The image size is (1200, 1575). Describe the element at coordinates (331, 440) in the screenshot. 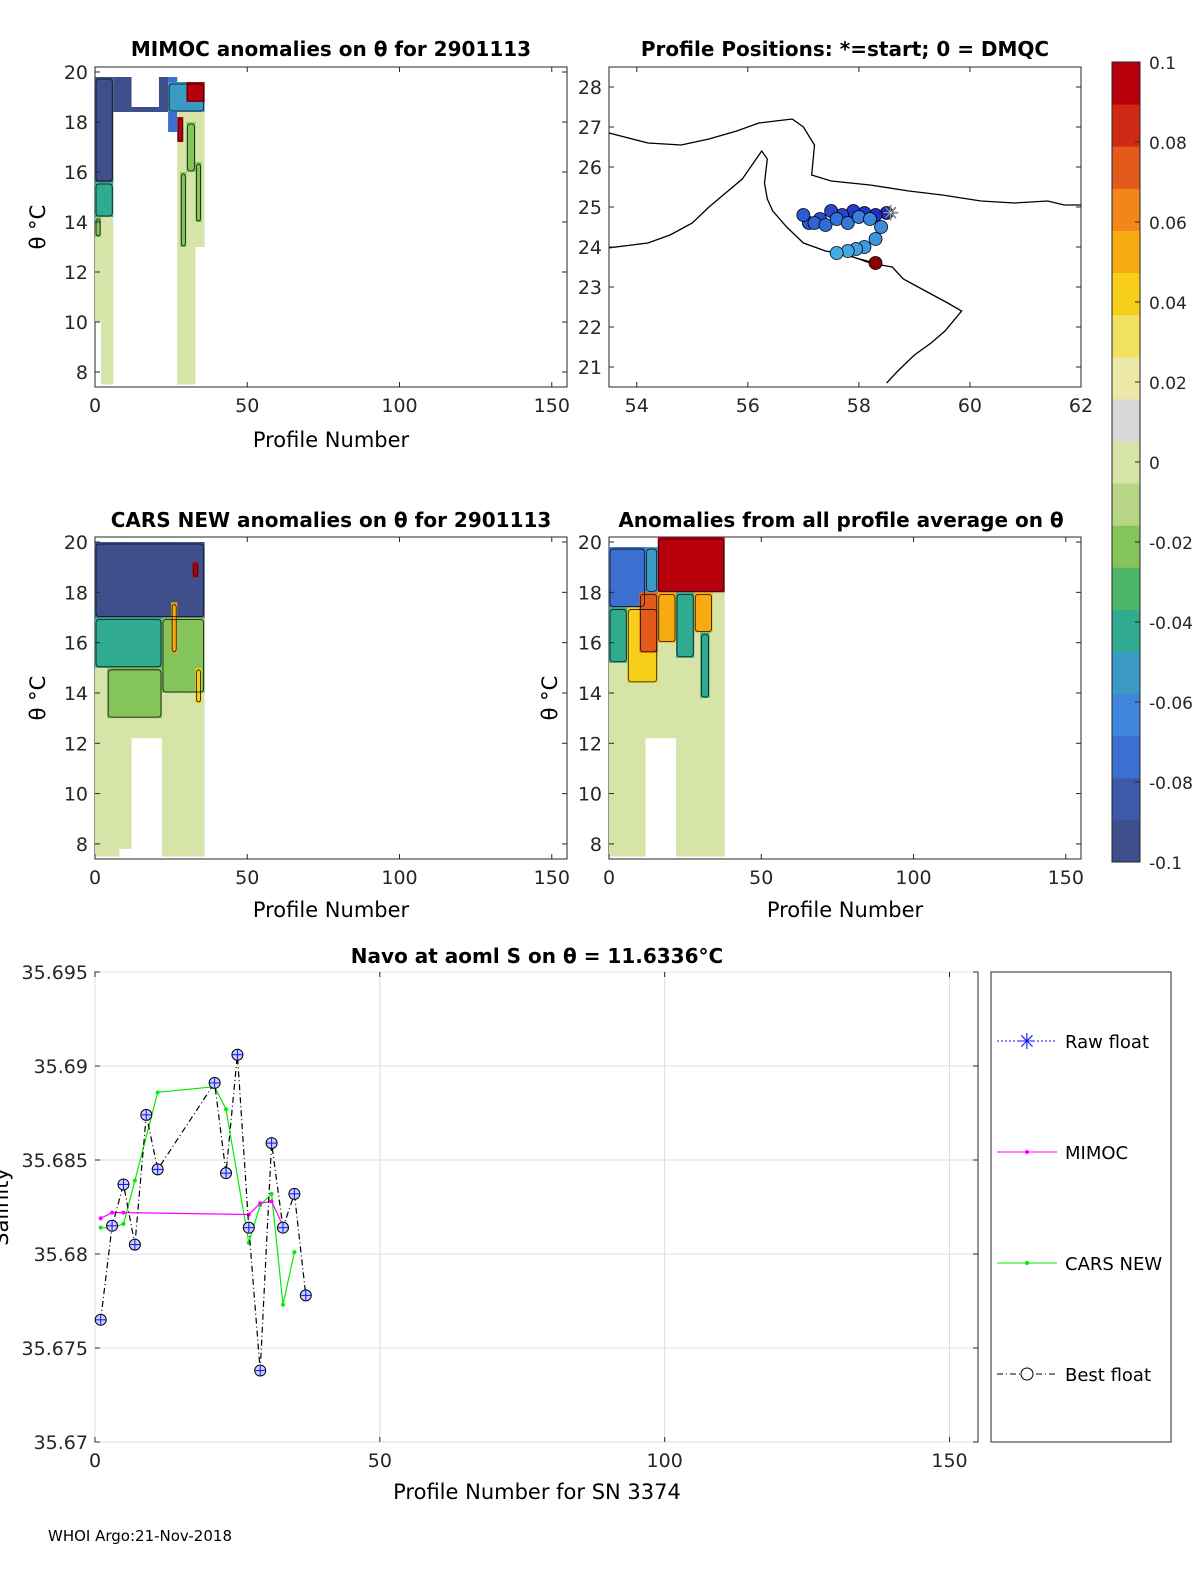

I see `mimoc-xlabel: Profile Number` at that location.